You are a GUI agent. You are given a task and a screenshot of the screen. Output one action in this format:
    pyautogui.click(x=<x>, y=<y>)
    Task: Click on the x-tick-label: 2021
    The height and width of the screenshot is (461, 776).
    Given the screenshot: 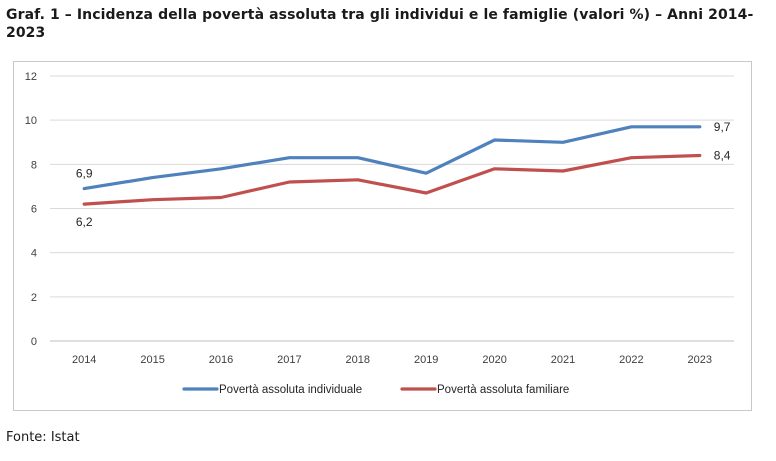 What is the action you would take?
    pyautogui.click(x=563, y=360)
    